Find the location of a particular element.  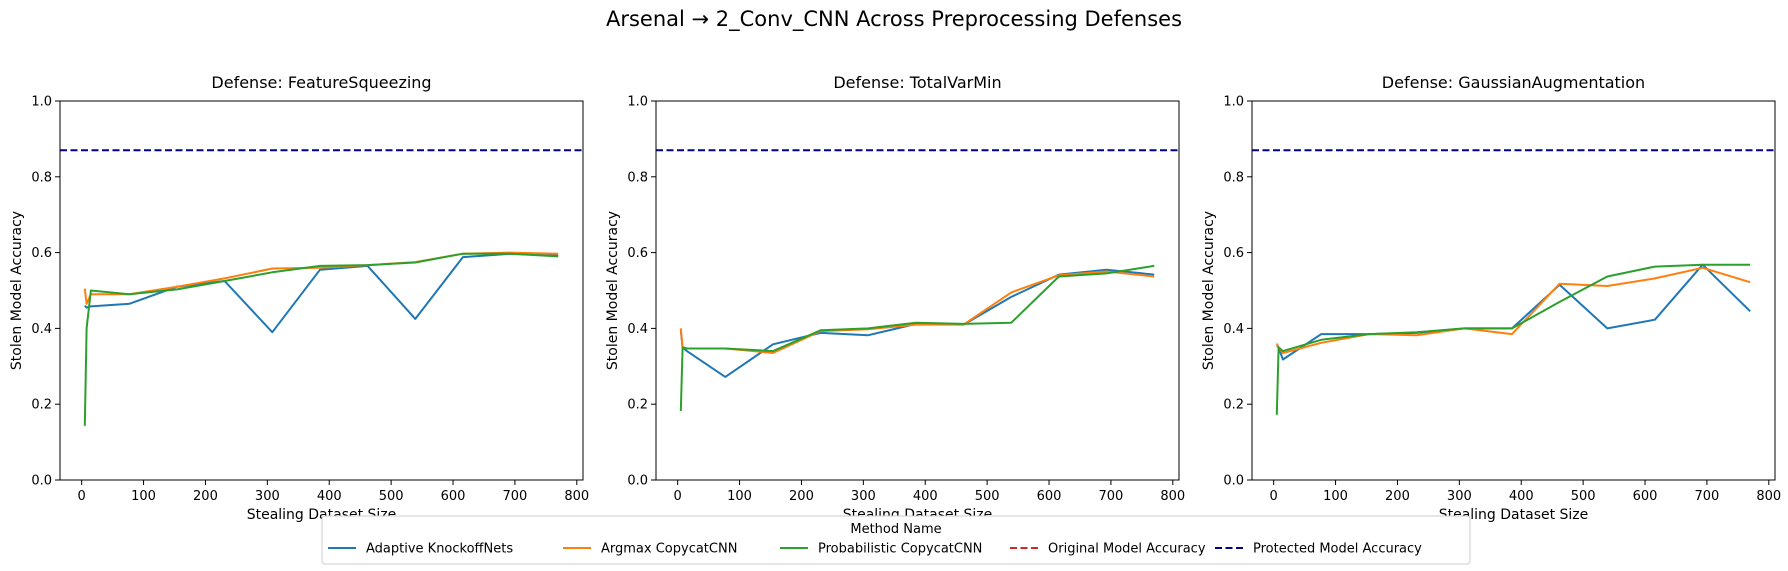

legend-item-adaptive-knockoffnets: Adaptive KnockoffNets is located at coordinates (420, 549).